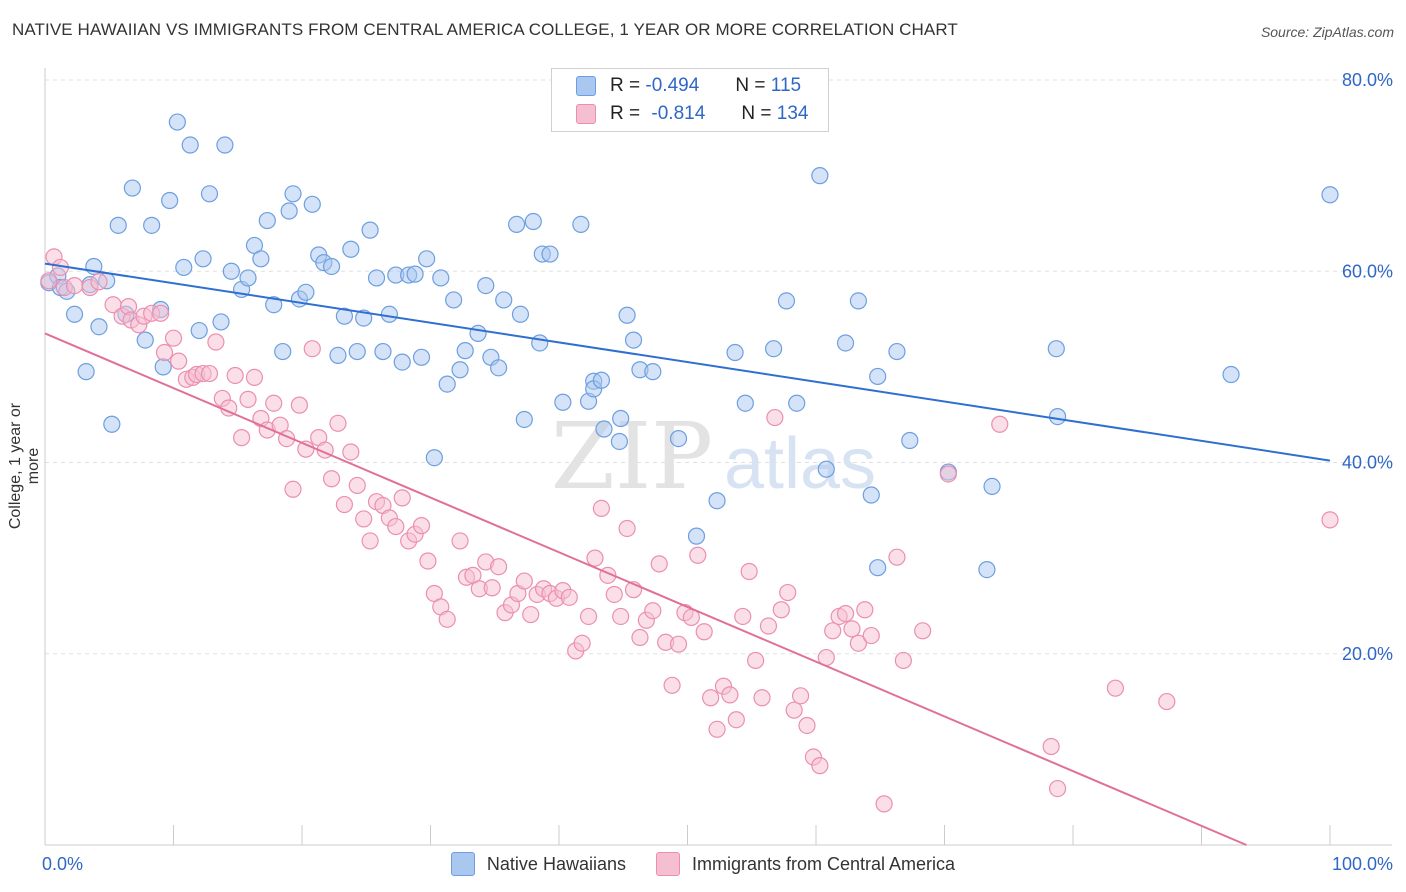 This screenshot has height=892, width=1406. I want to click on chart-source: Source: ZipAtlas.com, so click(1327, 32).